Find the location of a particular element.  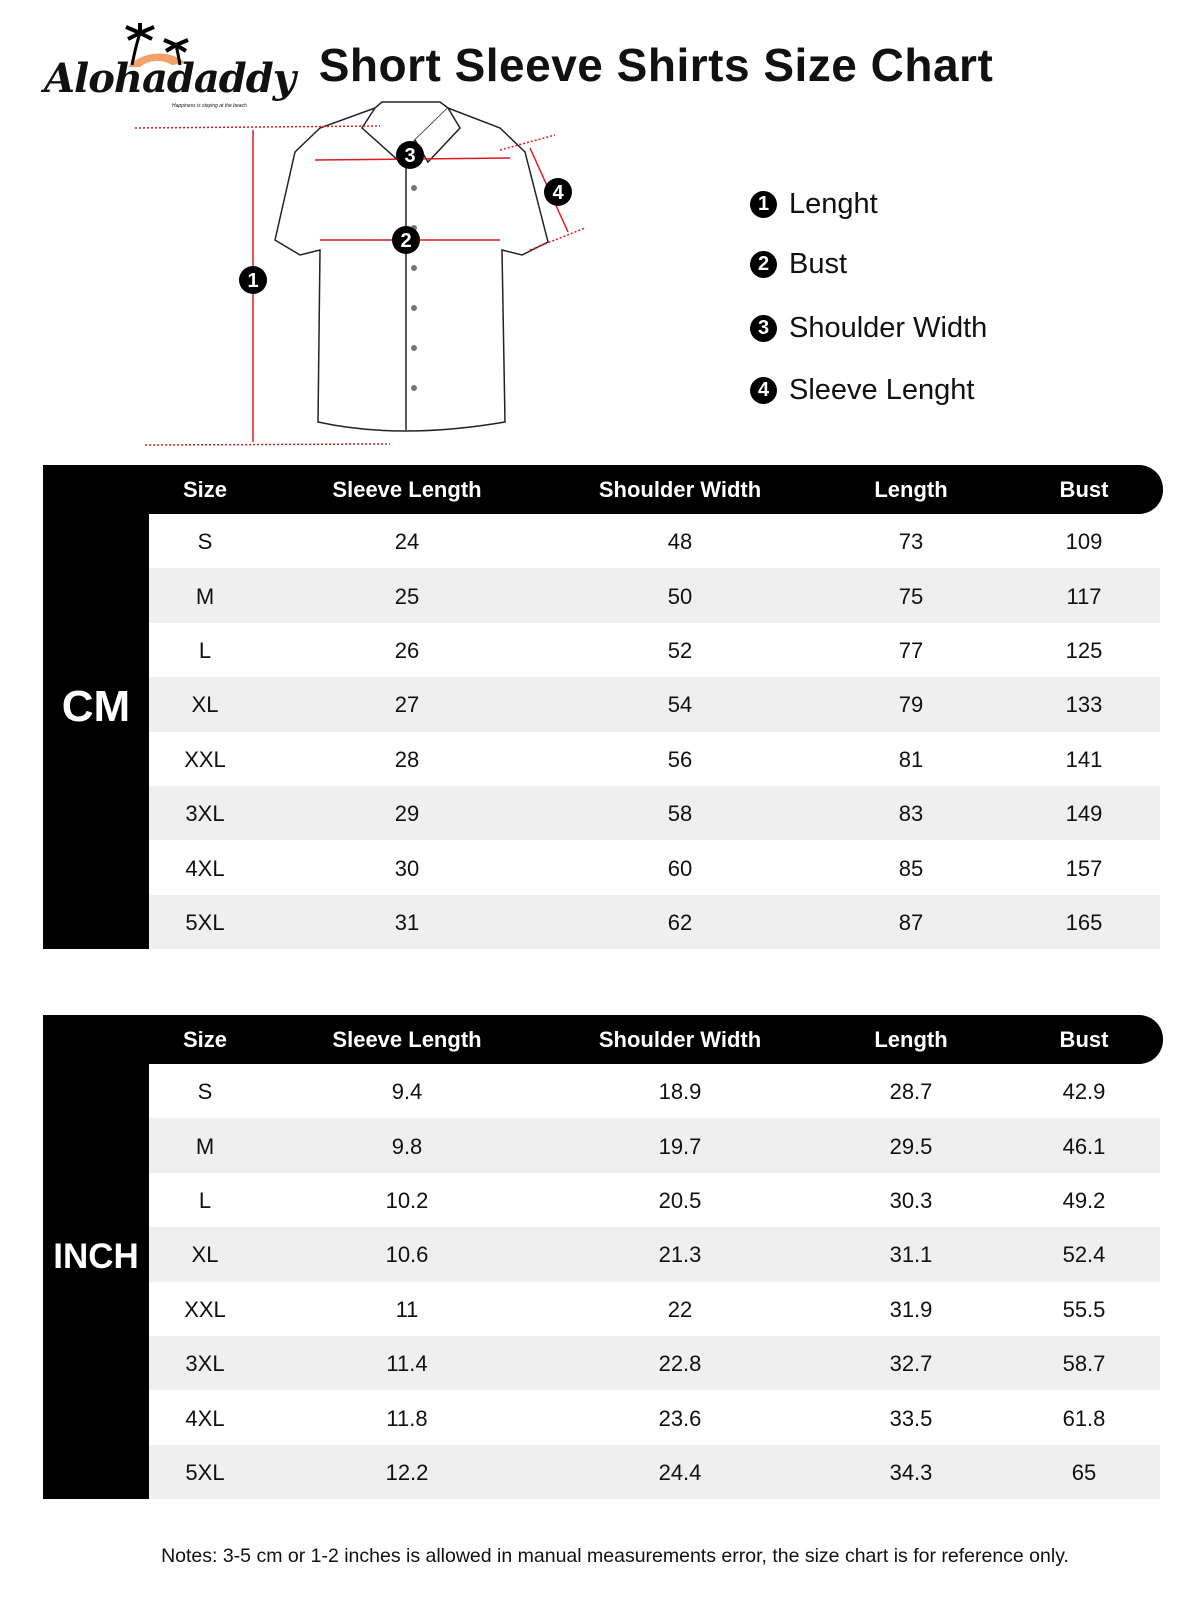

table-cell: 157 is located at coordinates (1084, 868).